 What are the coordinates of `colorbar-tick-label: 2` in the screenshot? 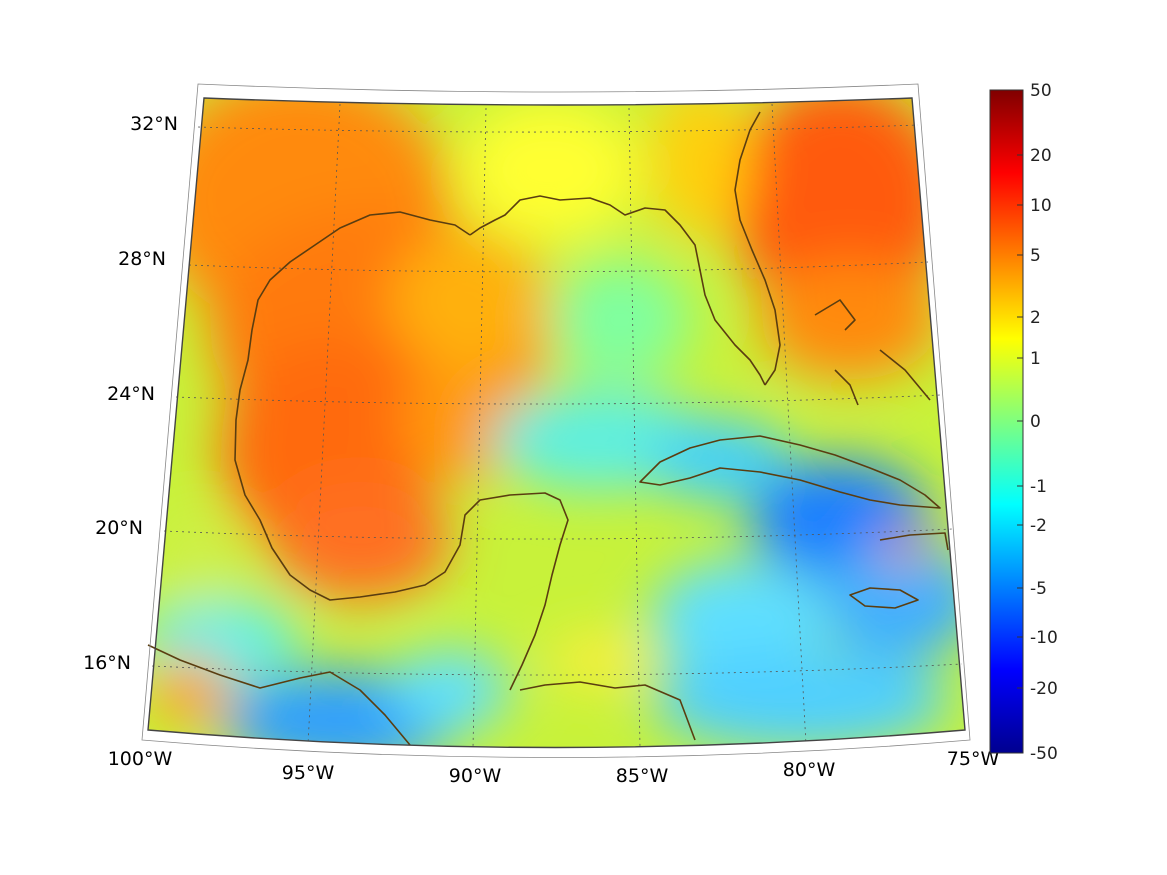 It's located at (1035, 318).